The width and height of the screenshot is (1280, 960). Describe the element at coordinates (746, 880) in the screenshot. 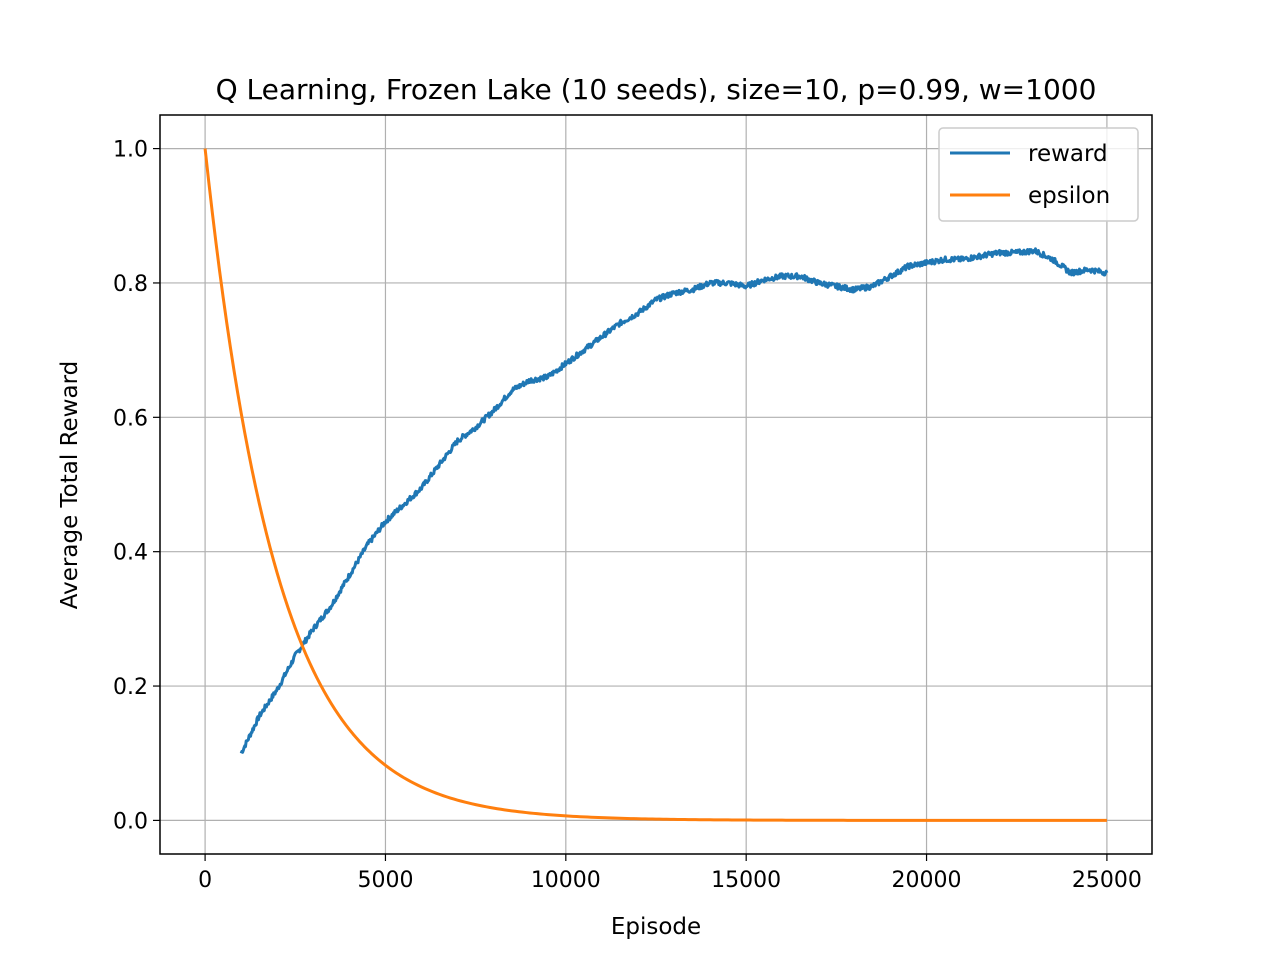

I see `x-tick-label: 15000` at that location.